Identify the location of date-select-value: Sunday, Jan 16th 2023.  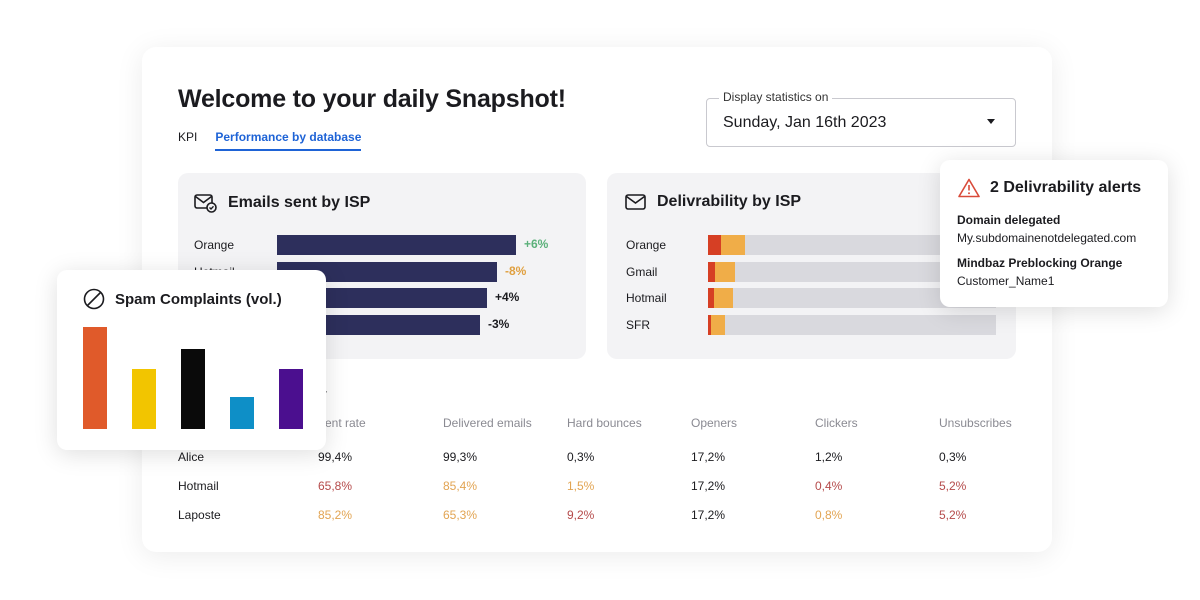
(805, 122).